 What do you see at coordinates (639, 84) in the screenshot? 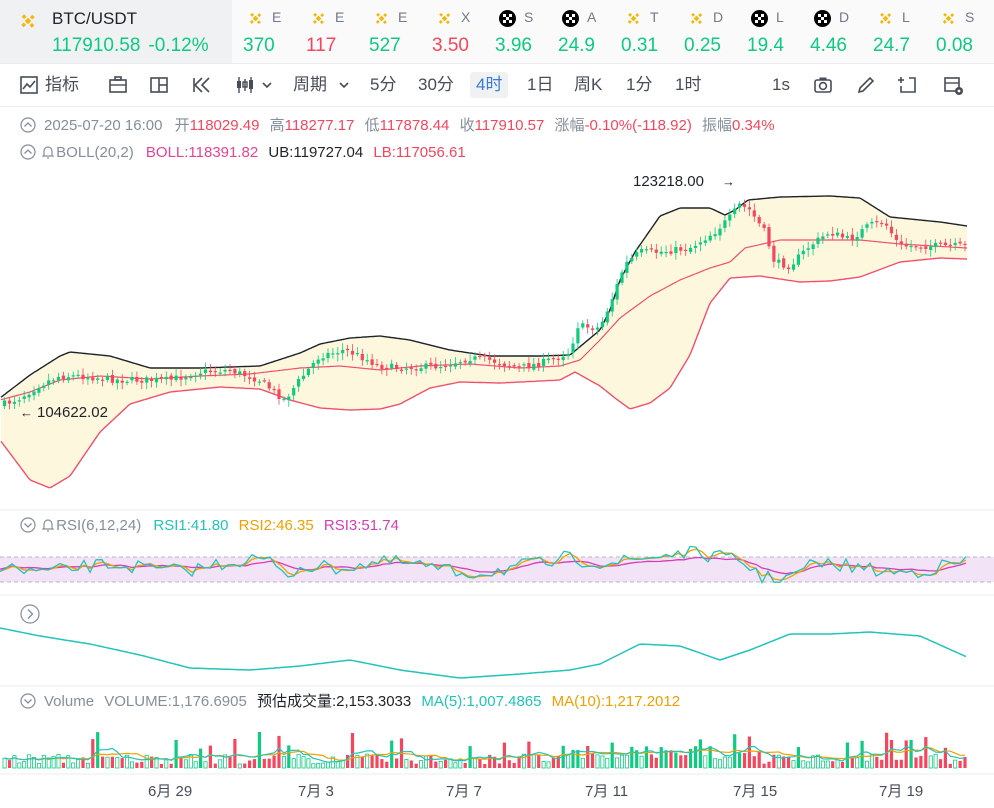
I see `interval-1m: 1分` at bounding box center [639, 84].